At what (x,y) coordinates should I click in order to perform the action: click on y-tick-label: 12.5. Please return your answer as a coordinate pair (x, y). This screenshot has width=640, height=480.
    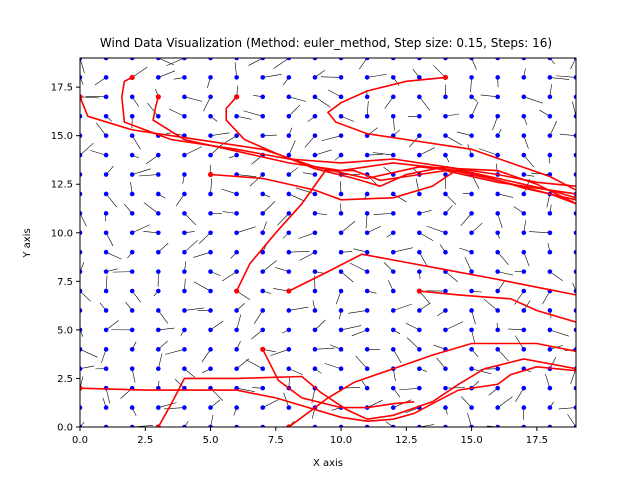
    Looking at the image, I should click on (62, 185).